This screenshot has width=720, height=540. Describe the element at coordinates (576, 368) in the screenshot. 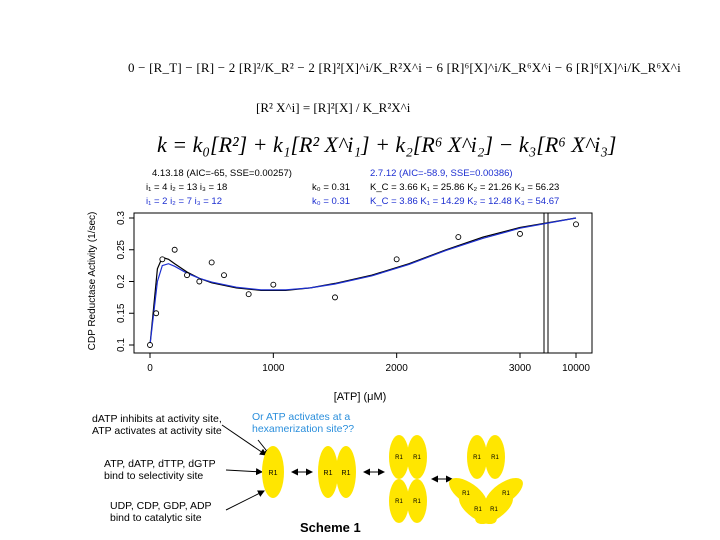

I see `x-tick-label: 10000` at that location.